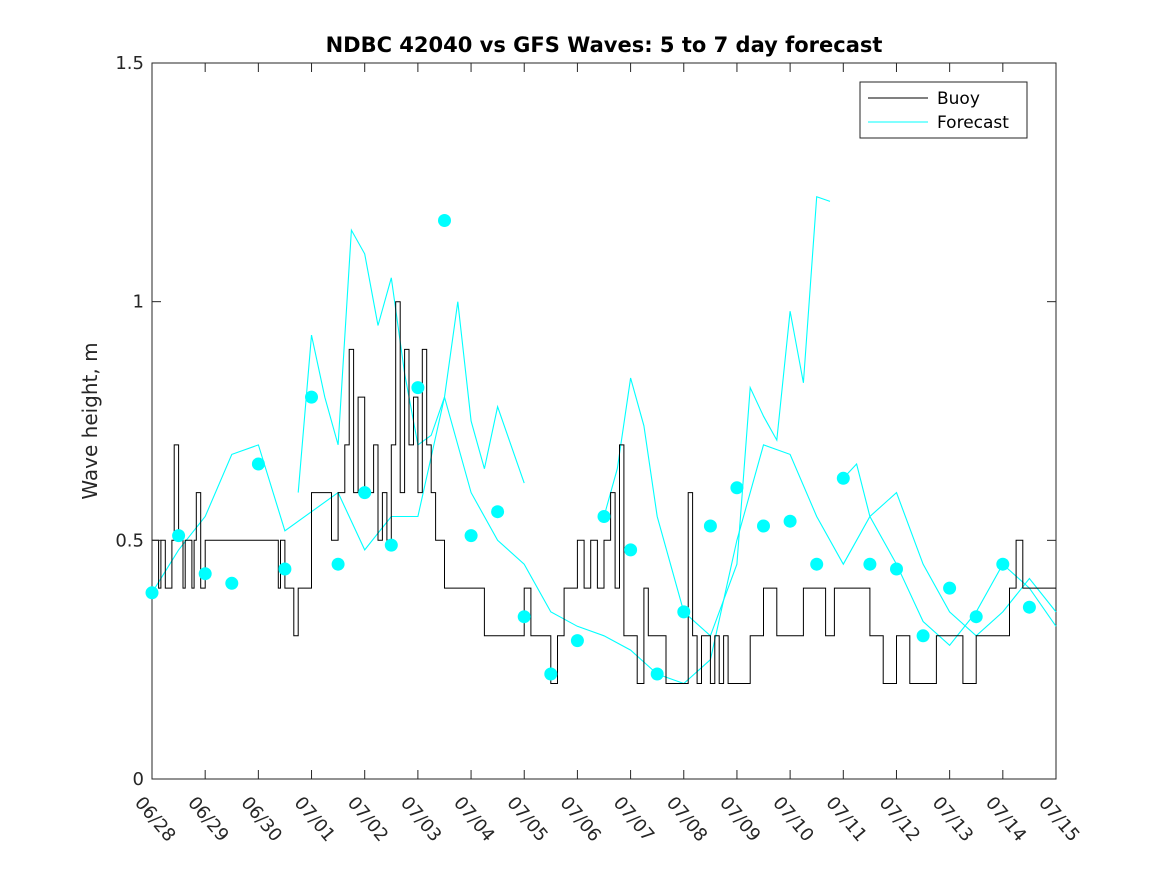  Describe the element at coordinates (138, 302) in the screenshot. I see `y-tick-label: 1` at that location.